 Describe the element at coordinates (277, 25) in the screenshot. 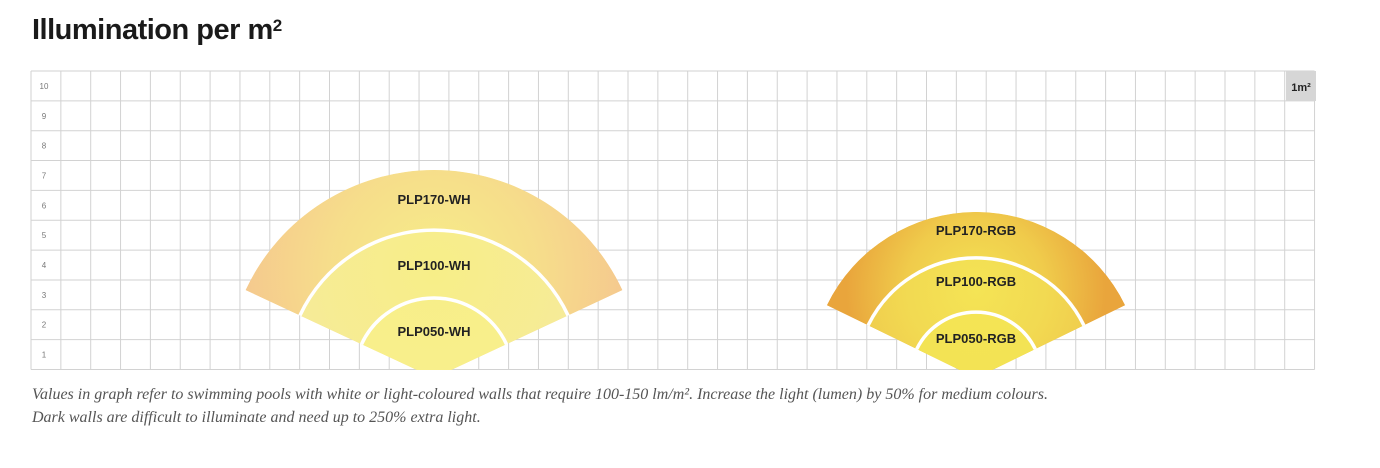

I see `page-title-superscript: 2` at that location.